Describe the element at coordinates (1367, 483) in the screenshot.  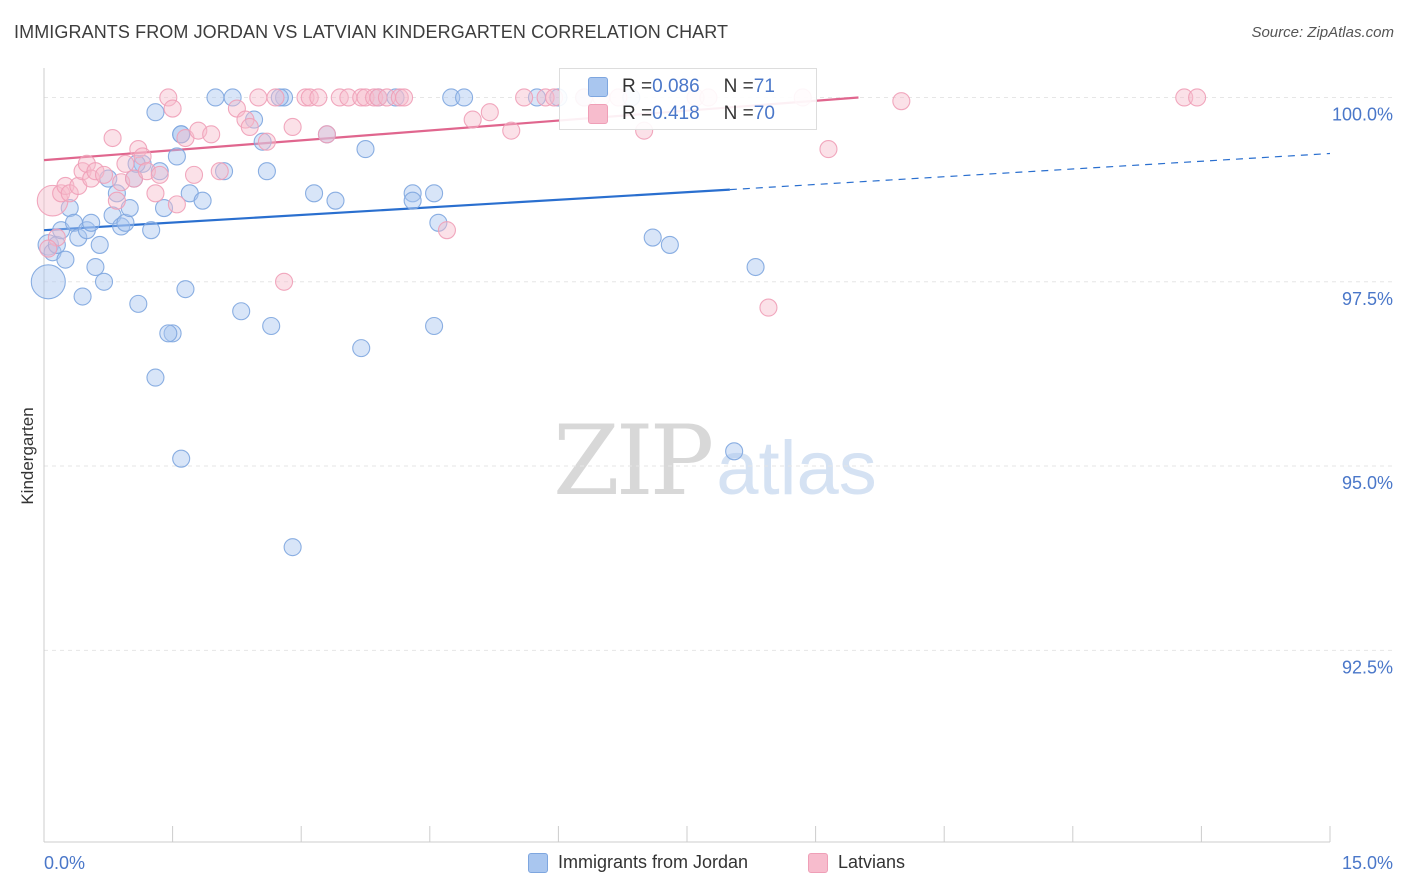
I see `y-tick-label: 95.0%` at that location.